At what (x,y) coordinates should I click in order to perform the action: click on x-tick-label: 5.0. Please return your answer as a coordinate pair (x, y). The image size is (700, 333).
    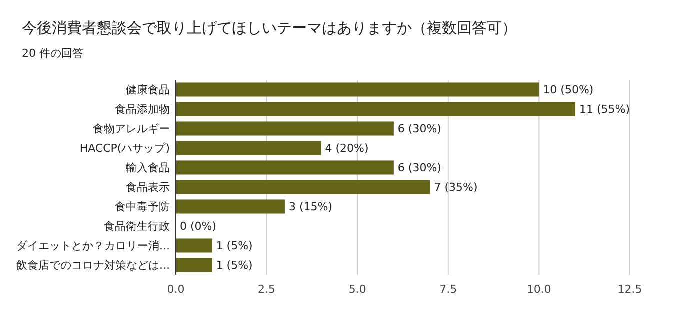
    Looking at the image, I should click on (357, 289).